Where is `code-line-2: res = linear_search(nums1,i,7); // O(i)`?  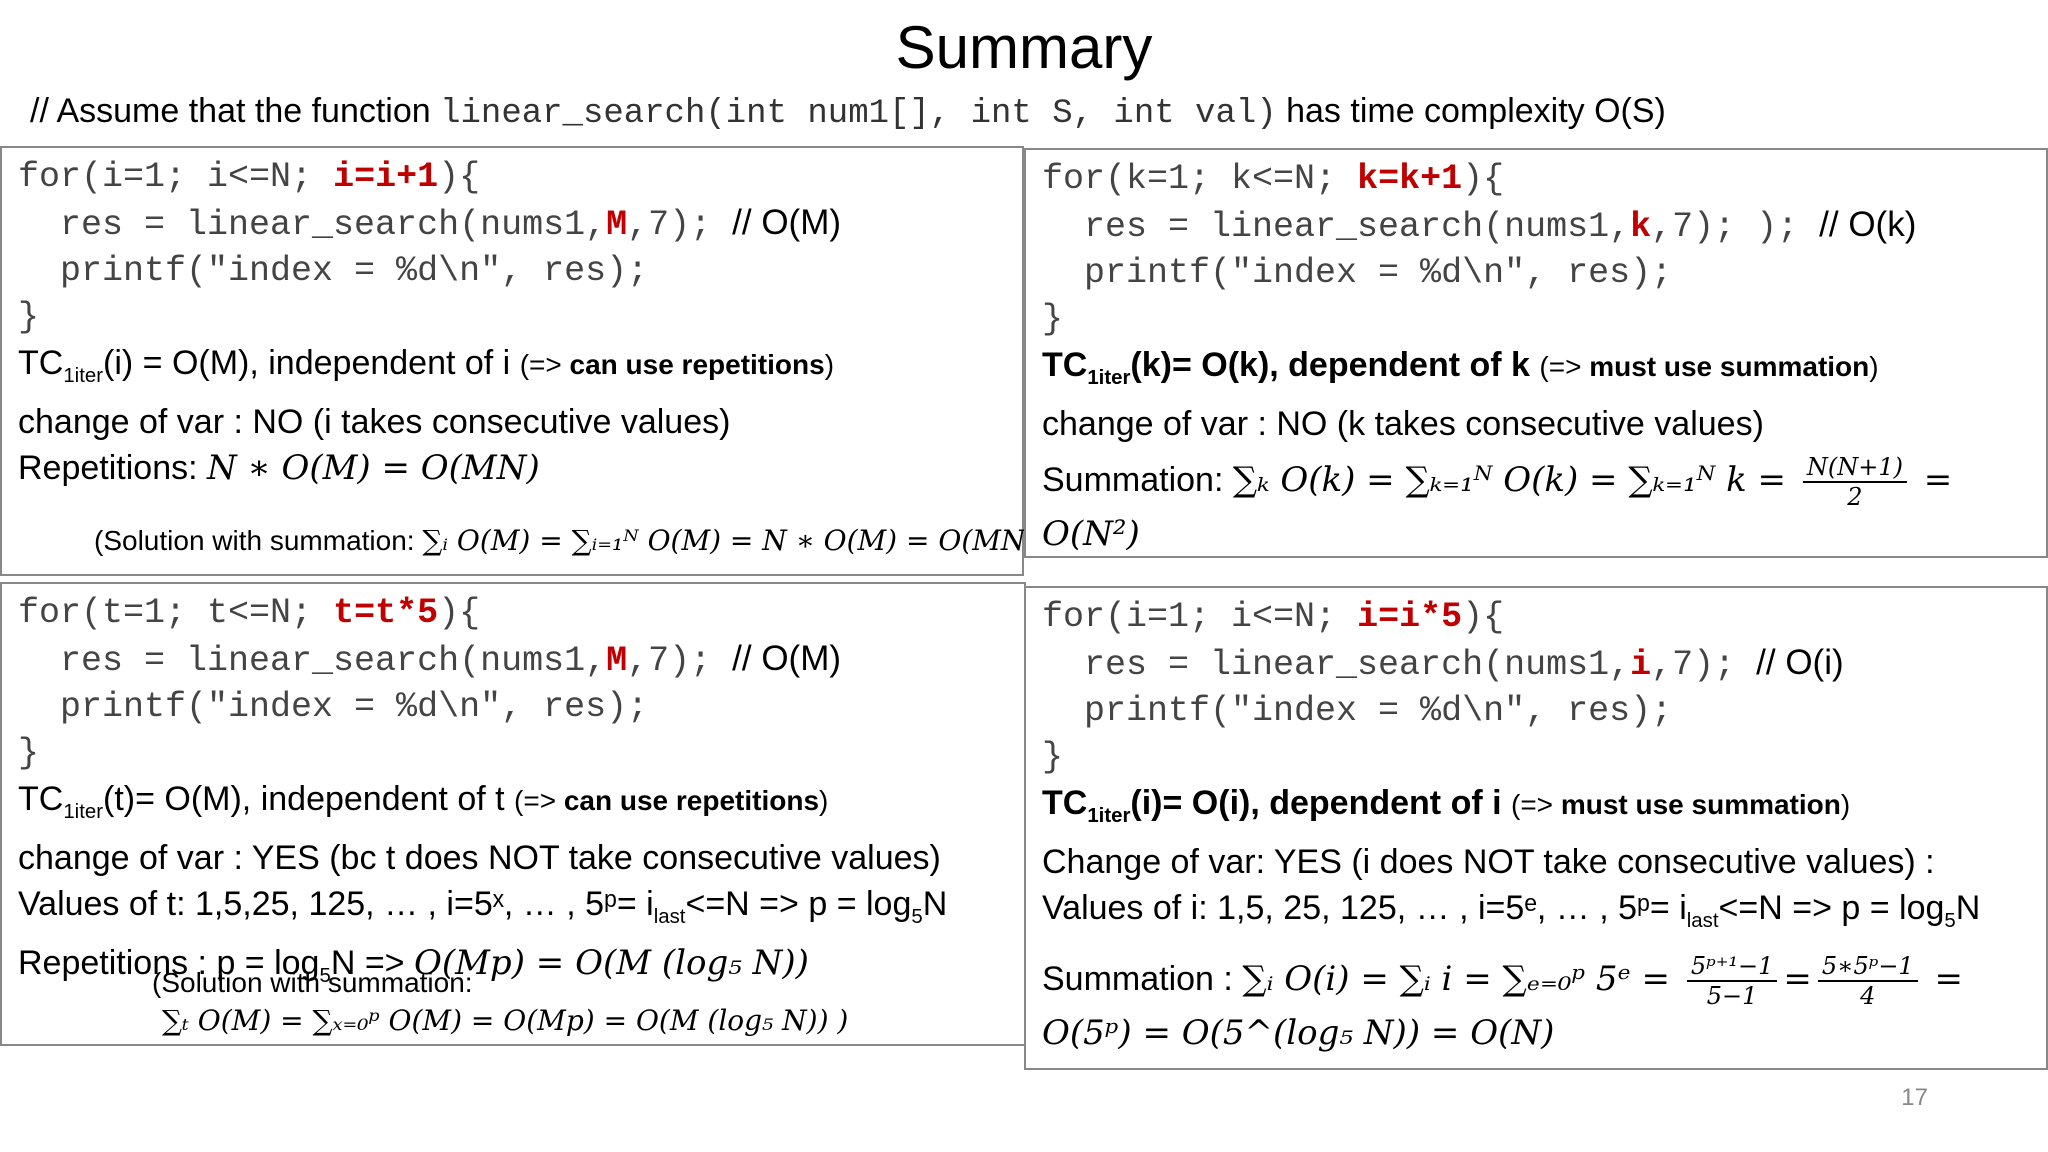 code-line-2: res = linear_search(nums1,i,7); // O(i) is located at coordinates (1443, 664).